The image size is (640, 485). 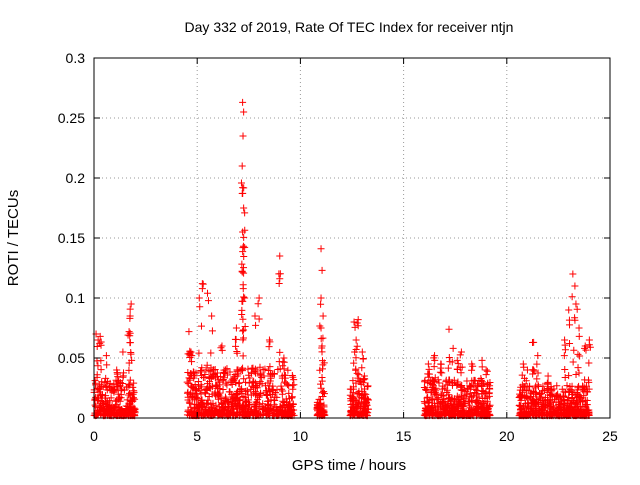 What do you see at coordinates (507, 436) in the screenshot?
I see `x-tick-label: 20` at bounding box center [507, 436].